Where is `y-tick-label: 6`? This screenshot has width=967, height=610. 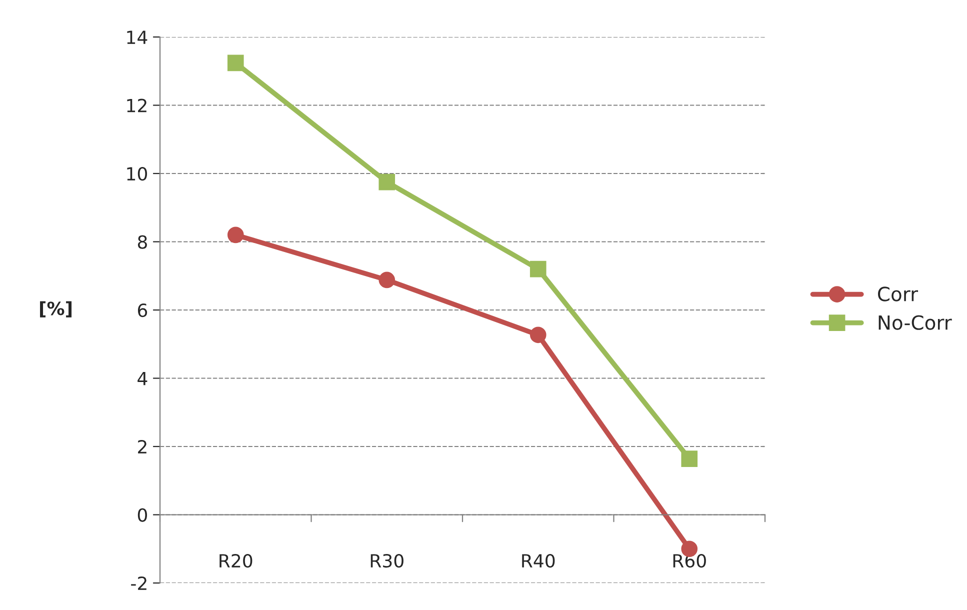 y-tick-label: 6 is located at coordinates (143, 310).